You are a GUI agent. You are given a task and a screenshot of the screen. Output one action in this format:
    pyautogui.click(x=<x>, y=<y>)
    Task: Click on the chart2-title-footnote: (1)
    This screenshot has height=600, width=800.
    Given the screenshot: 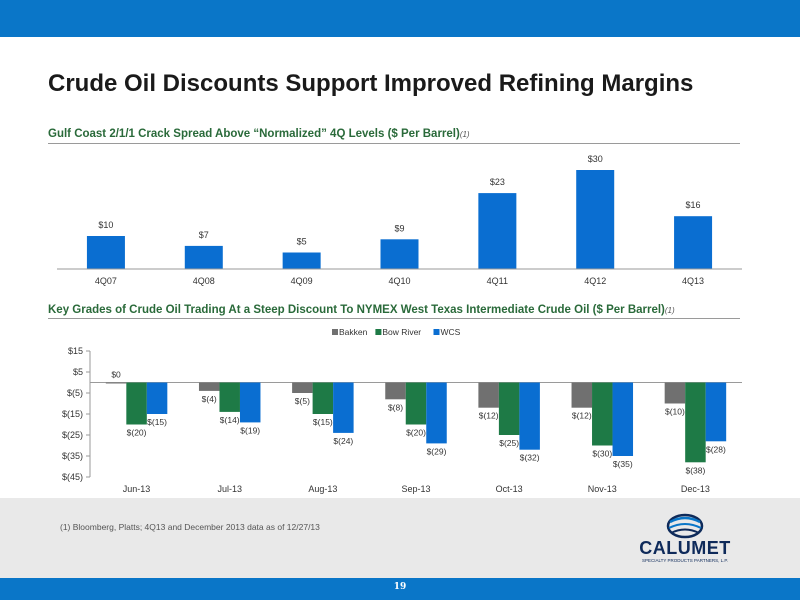 What is the action you would take?
    pyautogui.click(x=669, y=310)
    